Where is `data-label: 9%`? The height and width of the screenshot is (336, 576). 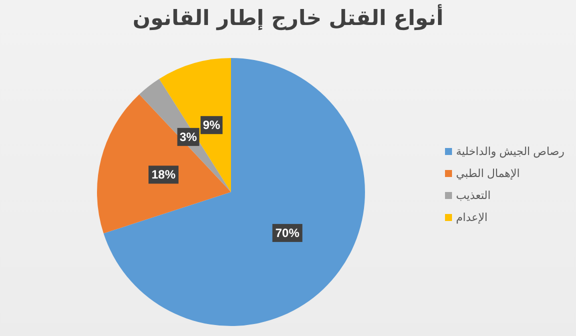 data-label: 9% is located at coordinates (211, 125).